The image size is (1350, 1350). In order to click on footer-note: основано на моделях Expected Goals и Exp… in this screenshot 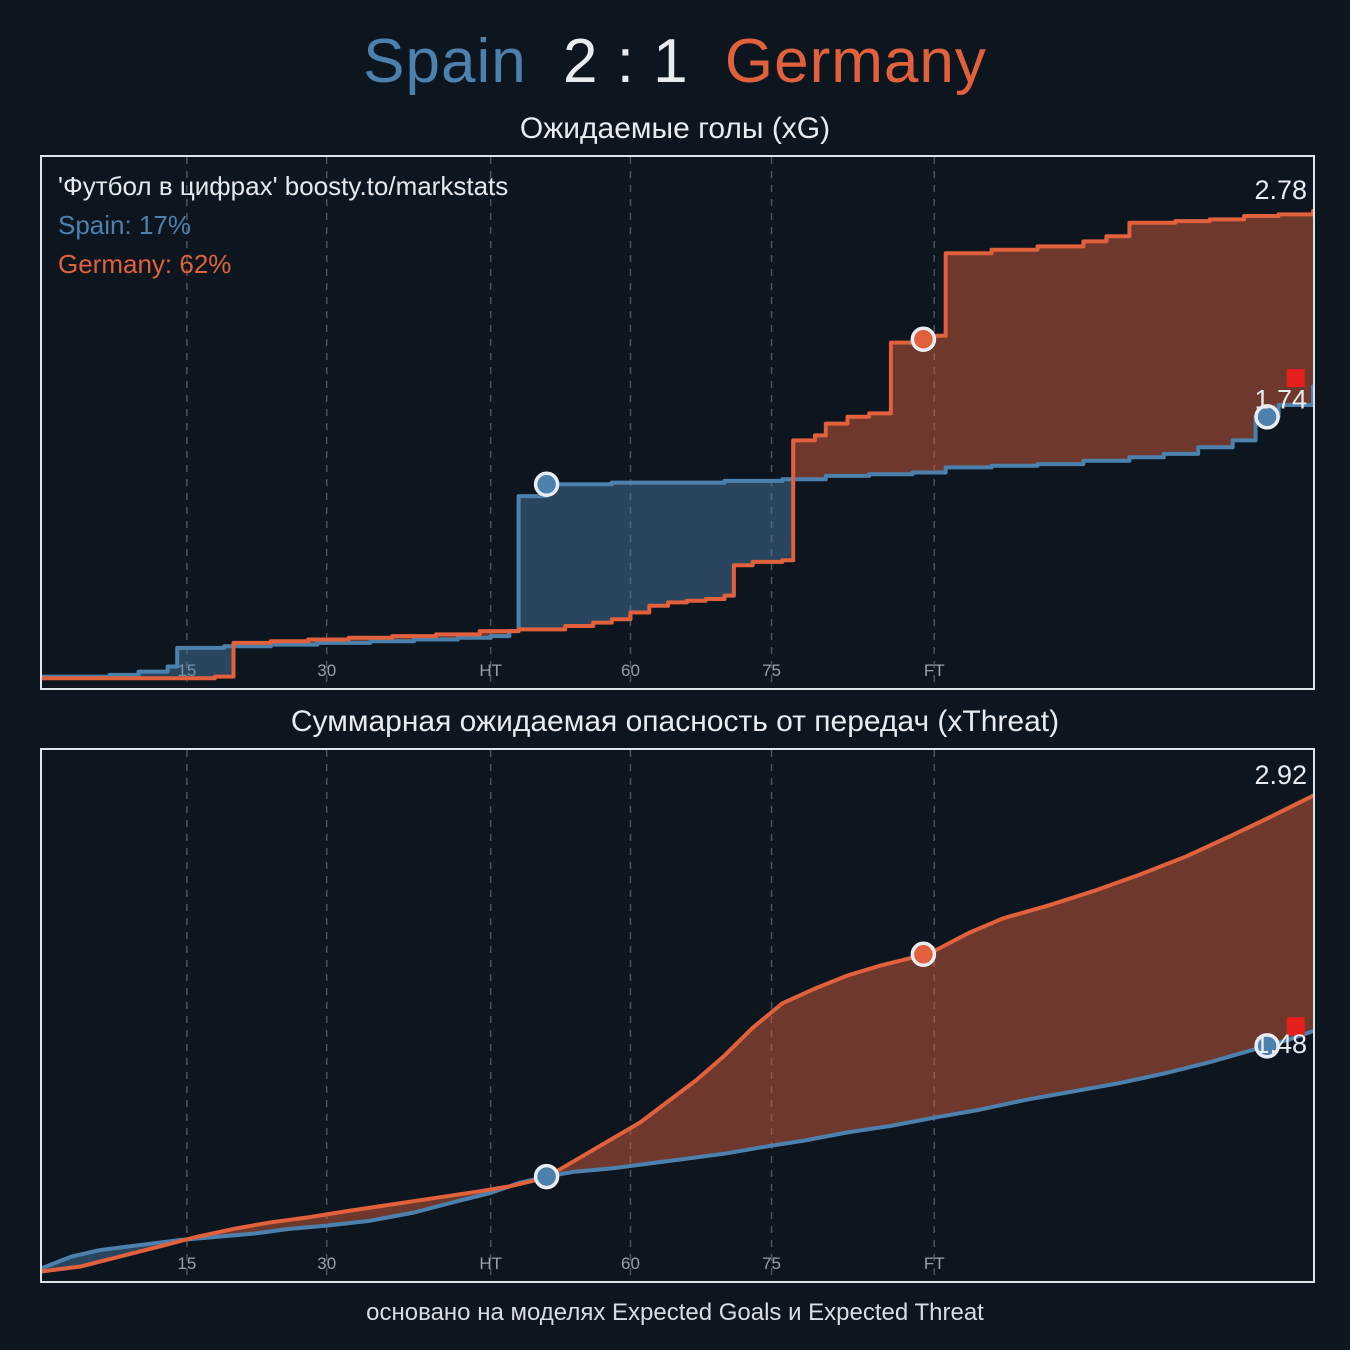, I will do `click(675, 1313)`.